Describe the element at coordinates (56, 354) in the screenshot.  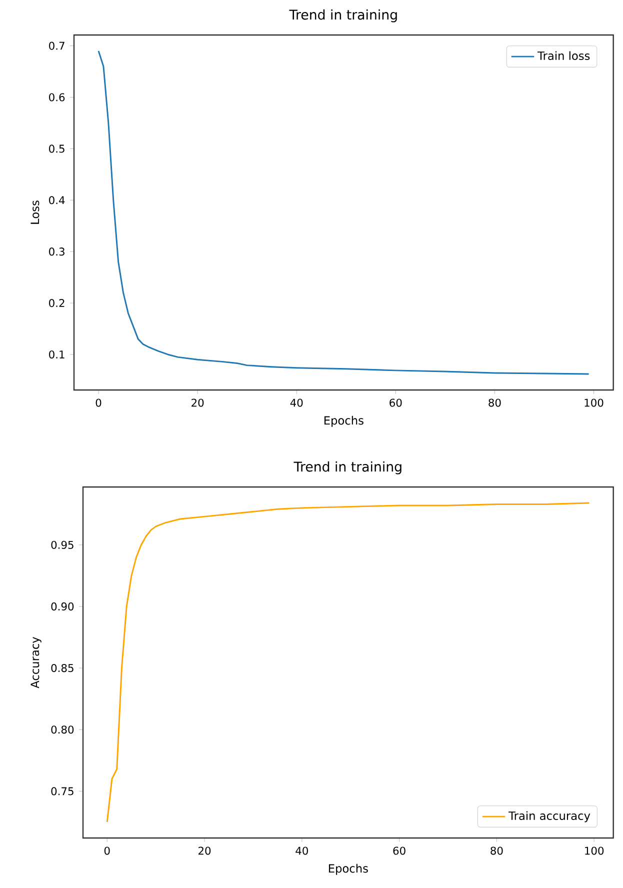
I see `y-tick-label: 0.1` at that location.